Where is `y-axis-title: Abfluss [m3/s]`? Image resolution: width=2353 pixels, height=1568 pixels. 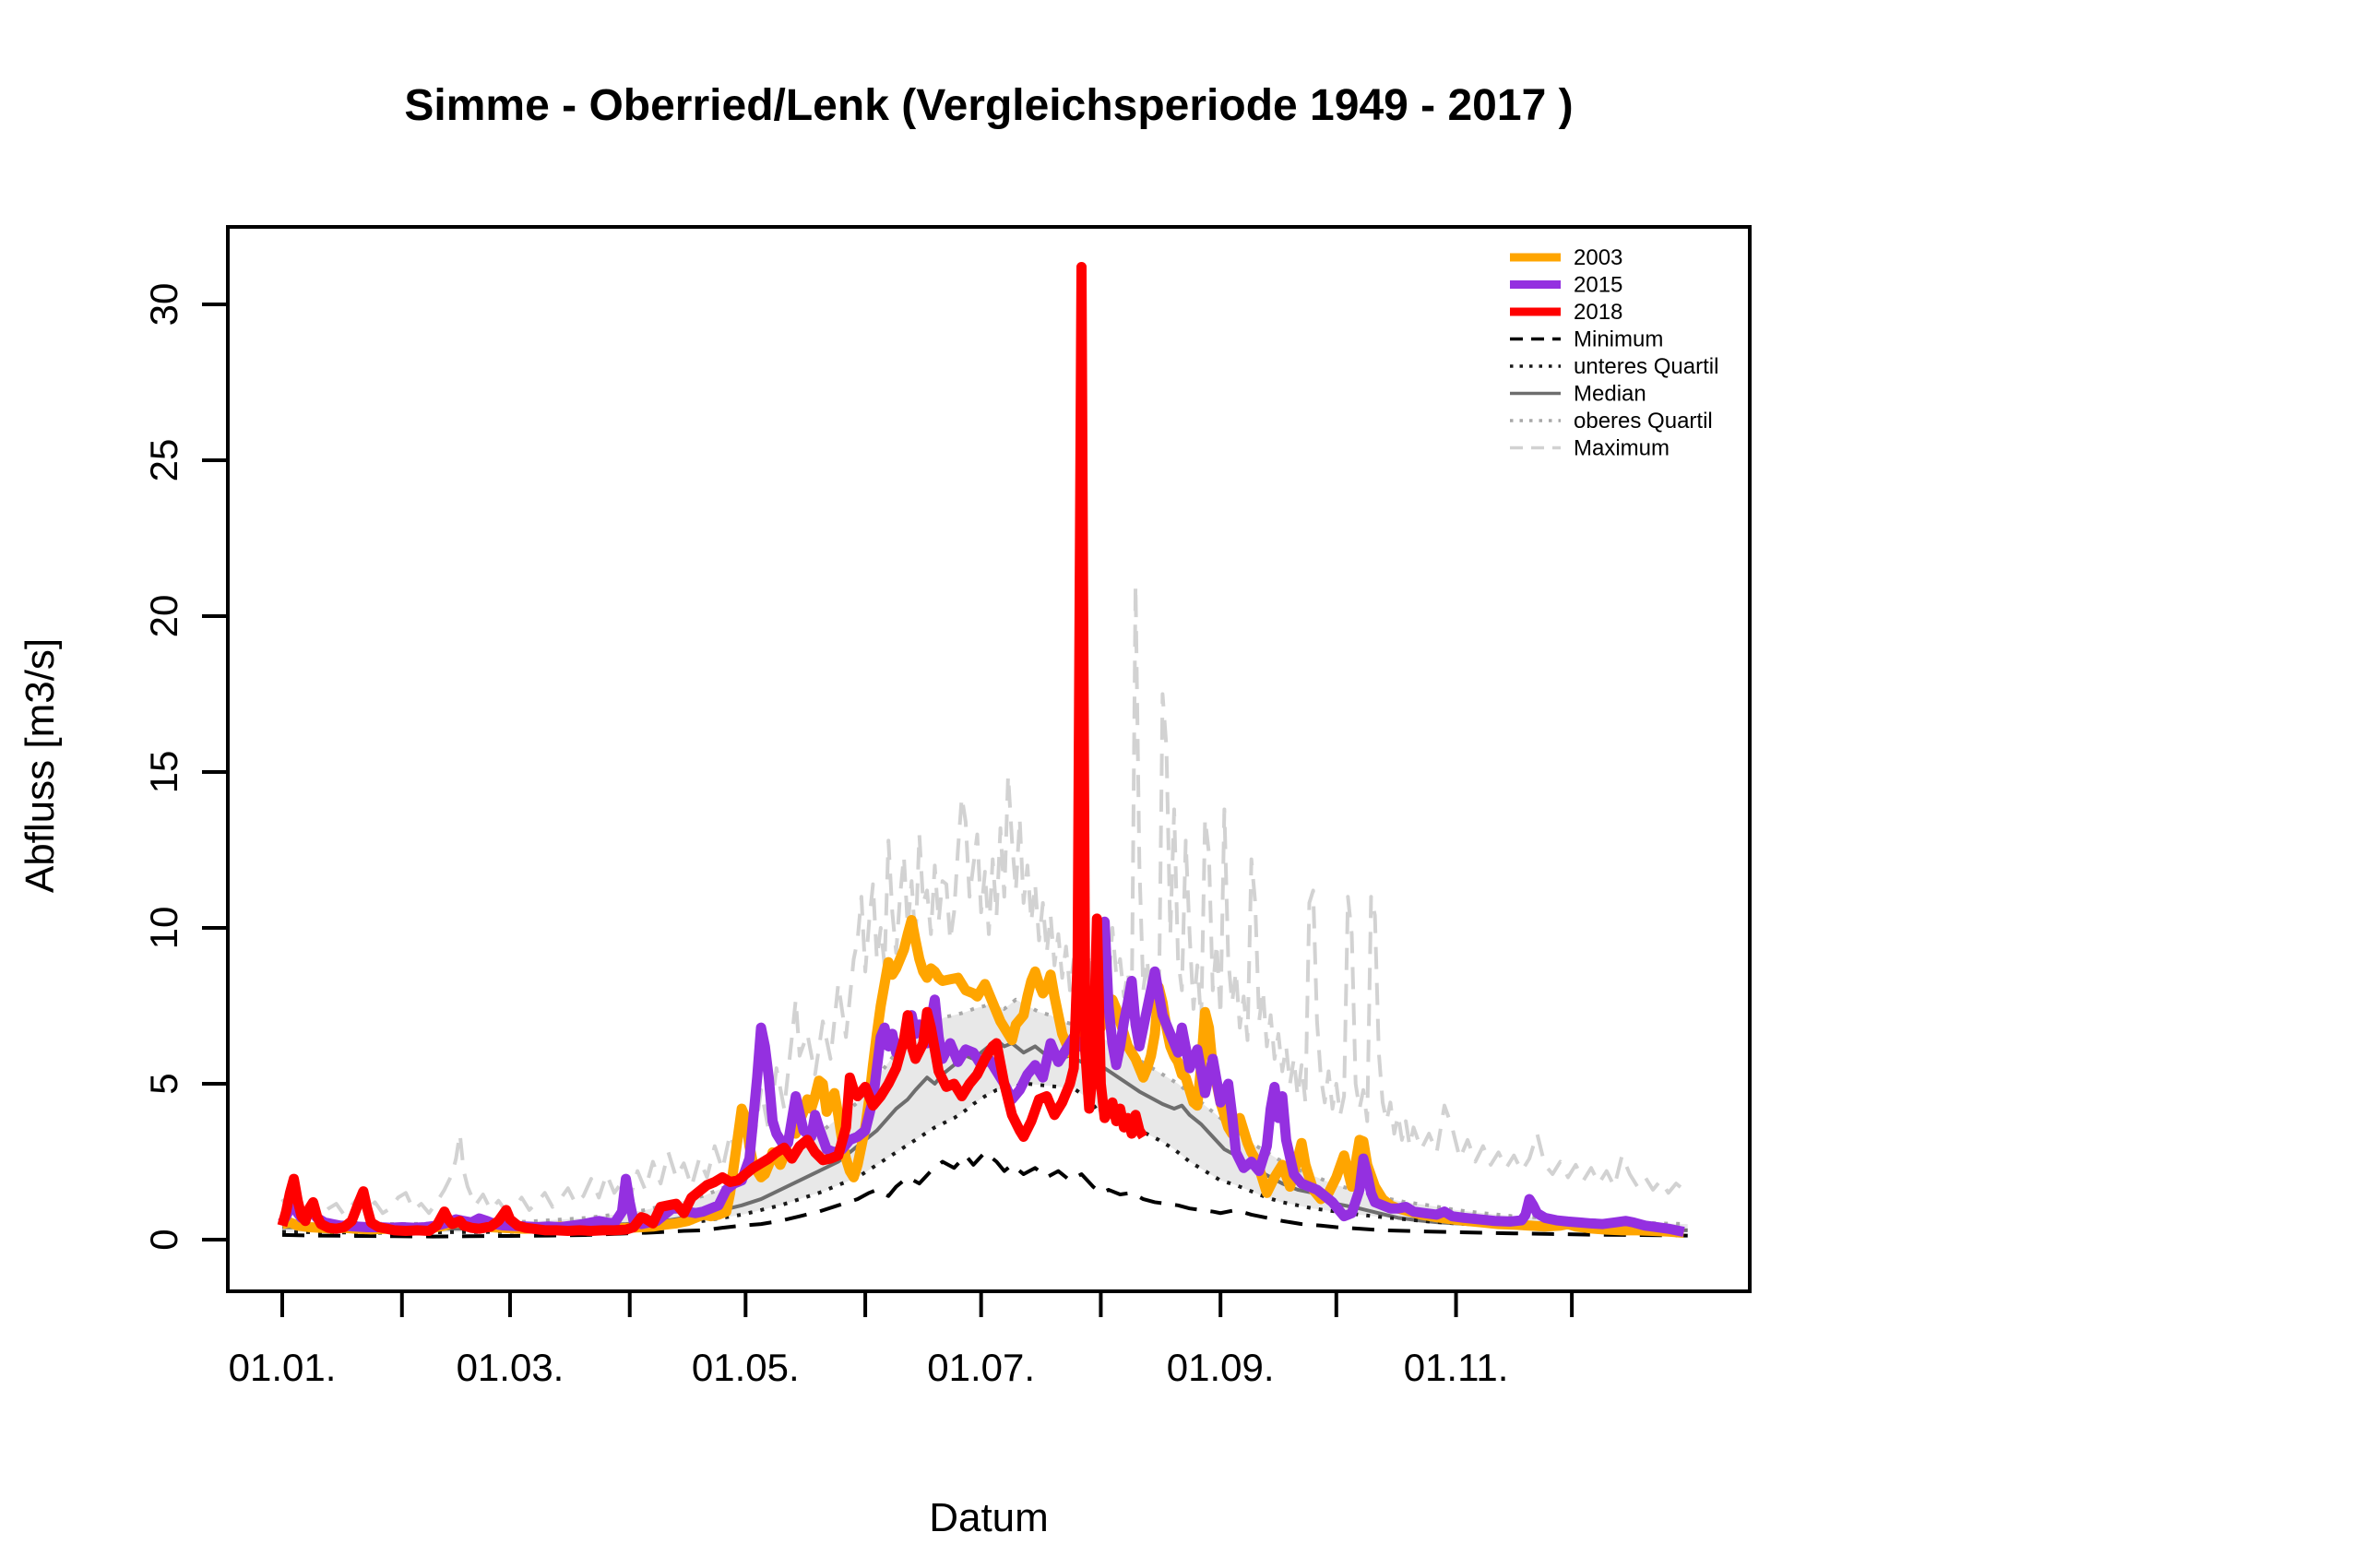
y-axis-title: Abfluss [m3/s] is located at coordinates (40, 765).